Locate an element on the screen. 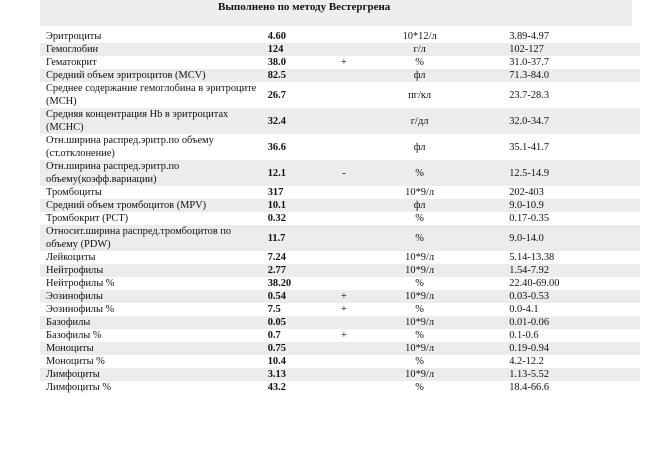 The height and width of the screenshot is (473, 660). table-row: Тромбокрит (PCT) 0.32% 0.17-0.35 is located at coordinates (340, 218).